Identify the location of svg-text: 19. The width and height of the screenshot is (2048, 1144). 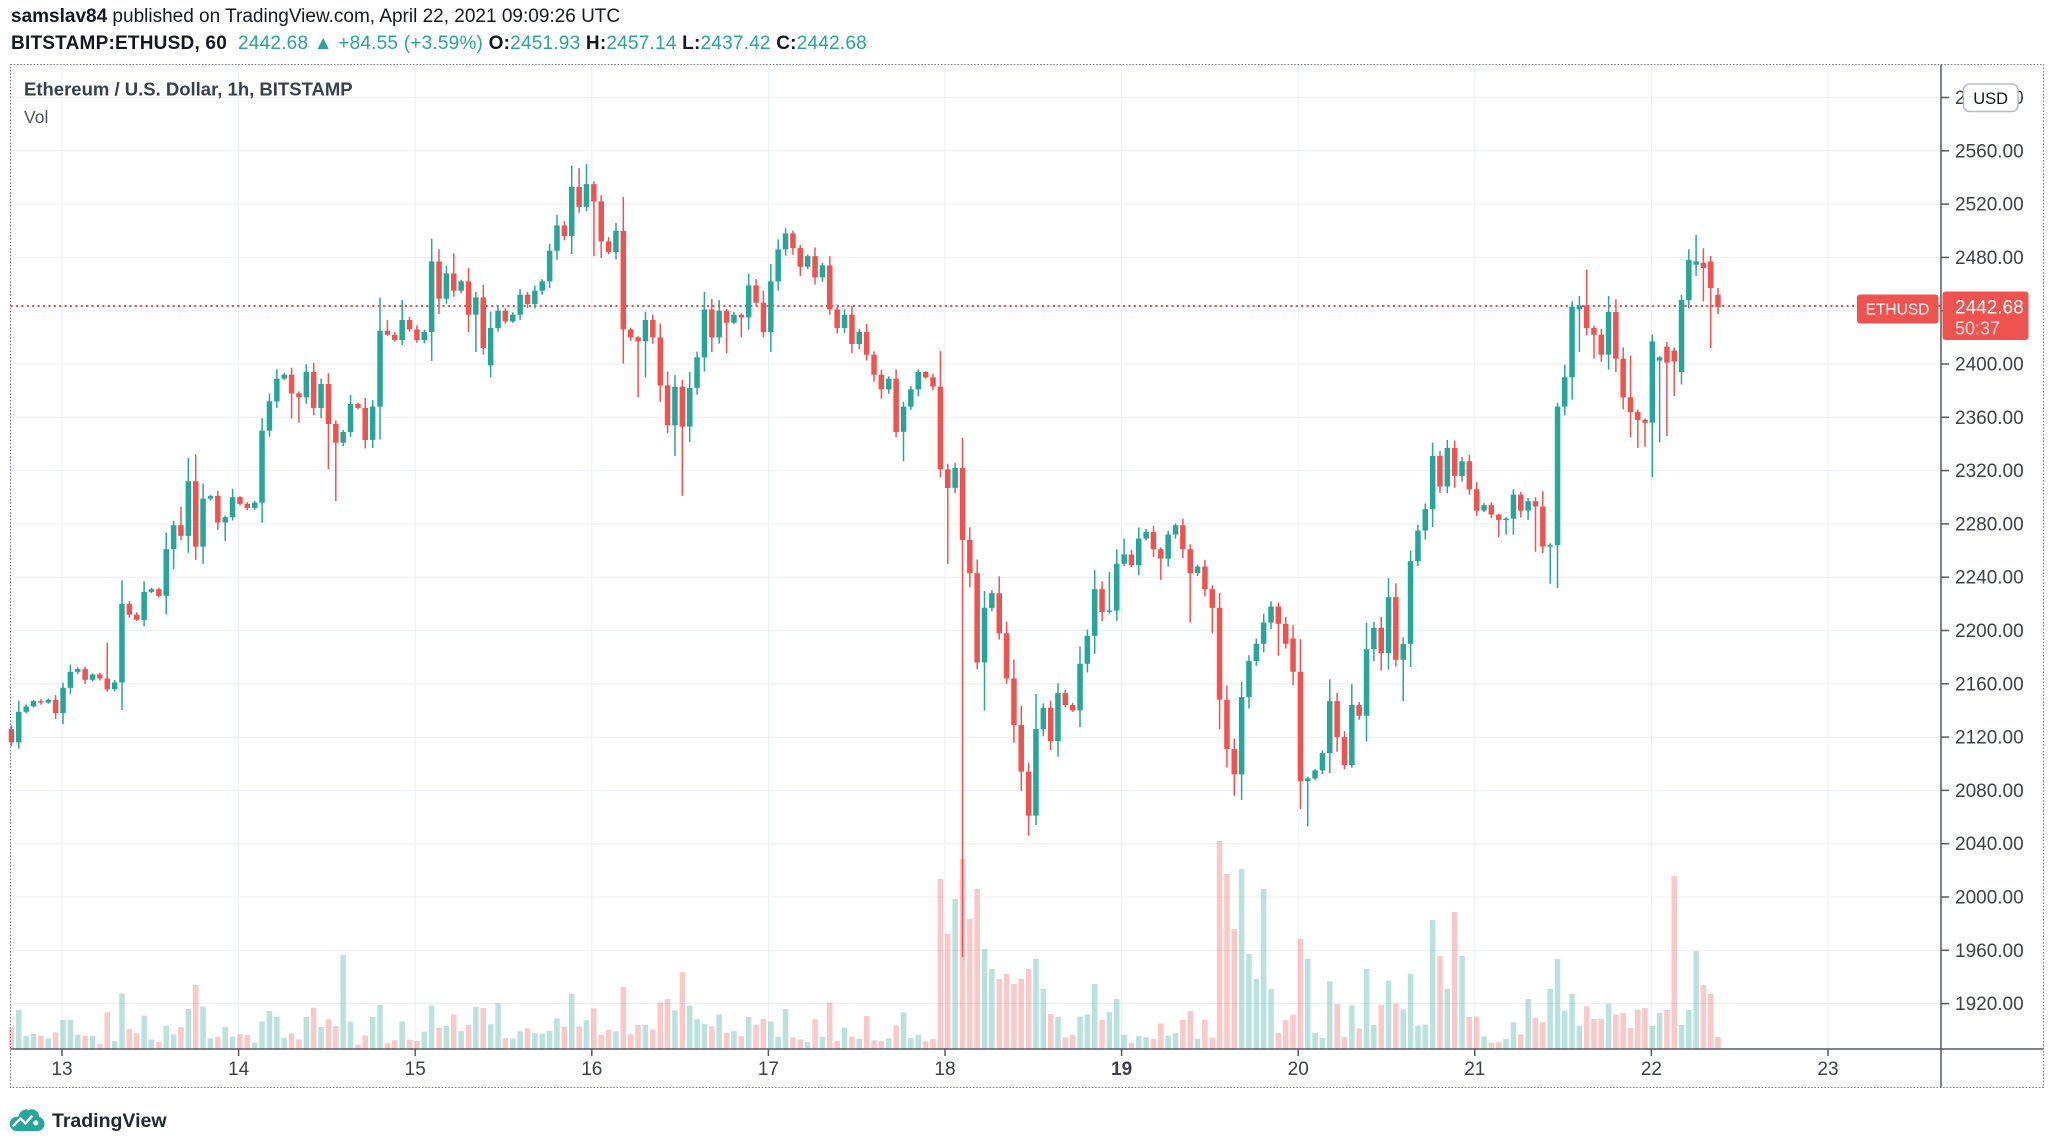
(1121, 1069).